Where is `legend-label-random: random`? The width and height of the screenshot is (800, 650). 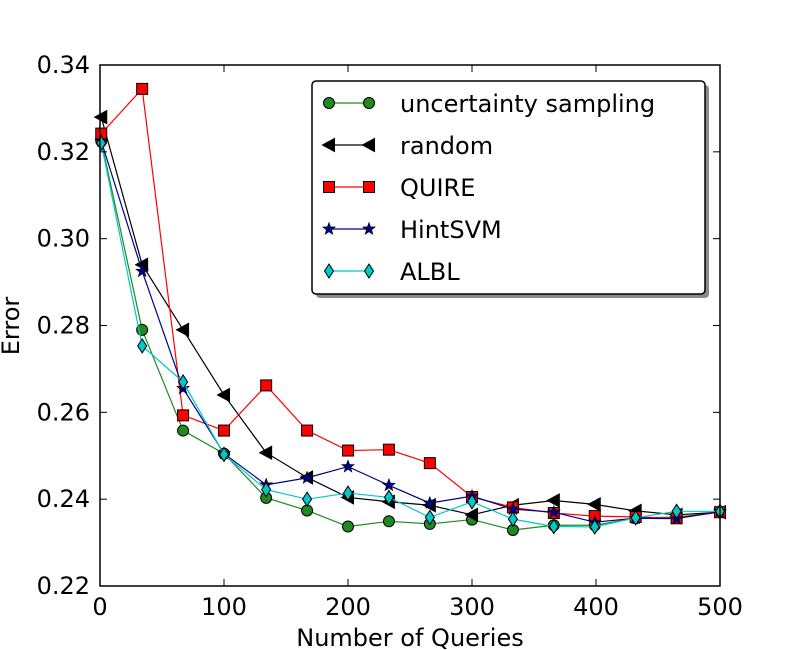 legend-label-random: random is located at coordinates (446, 146).